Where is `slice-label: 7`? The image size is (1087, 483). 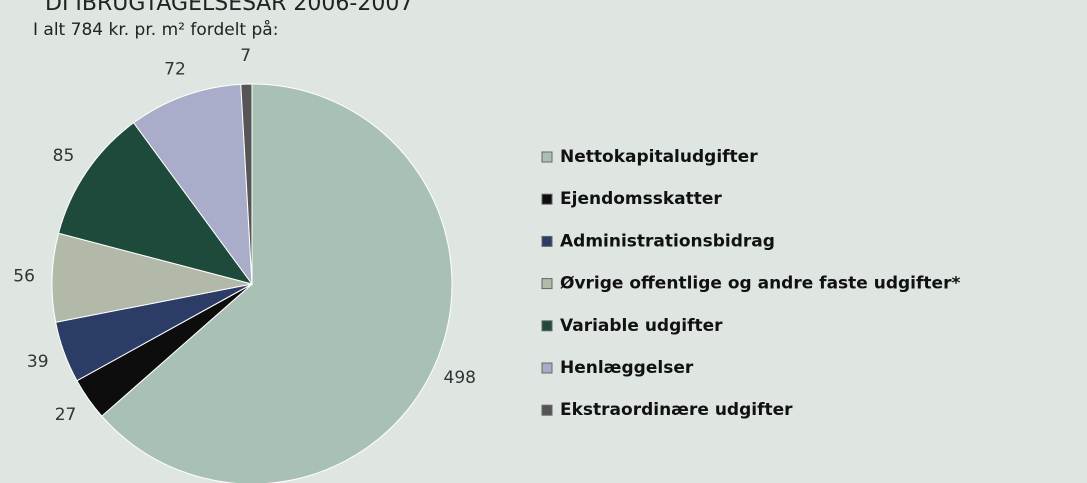 slice-label: 7 is located at coordinates (245, 56).